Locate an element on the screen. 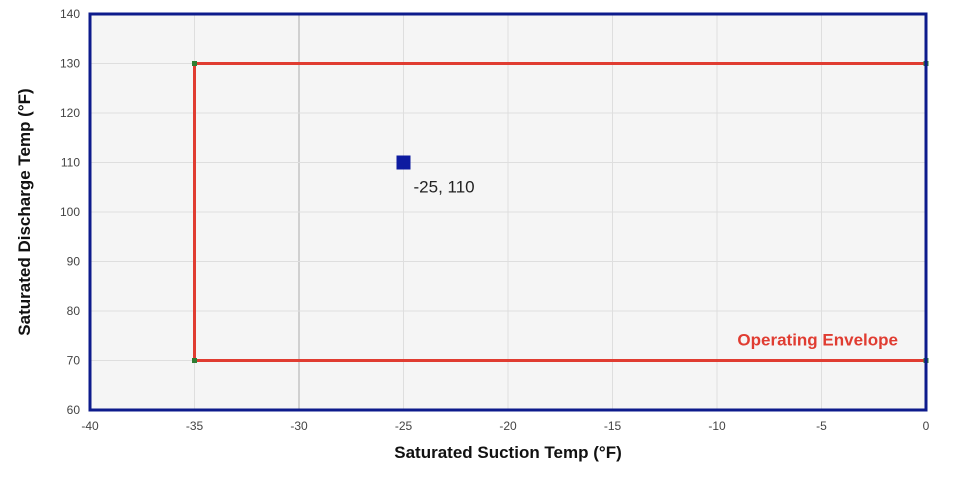 This screenshot has height=478, width=958. y-tick-label: 130 is located at coordinates (70, 64).